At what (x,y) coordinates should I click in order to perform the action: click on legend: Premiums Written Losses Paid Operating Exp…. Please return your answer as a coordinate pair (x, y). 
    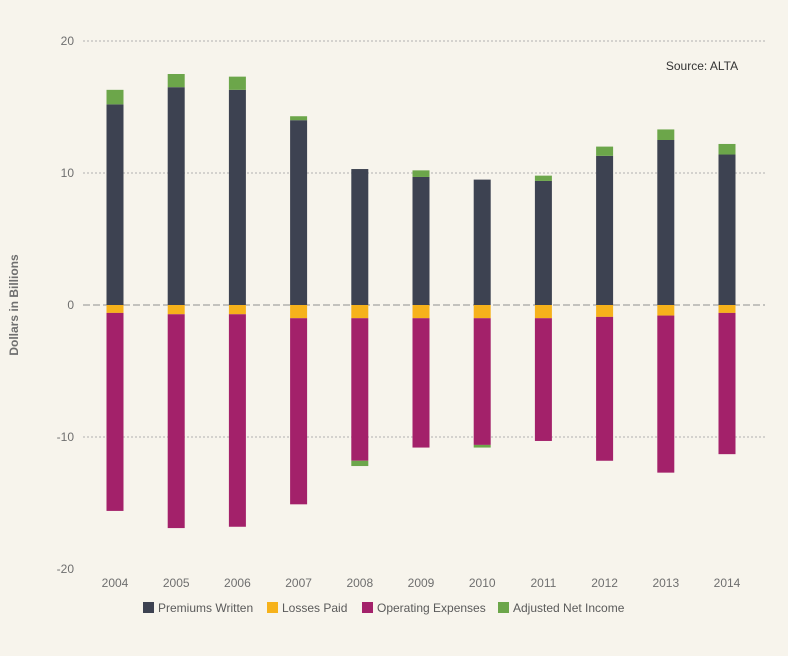
    Looking at the image, I should click on (384, 608).